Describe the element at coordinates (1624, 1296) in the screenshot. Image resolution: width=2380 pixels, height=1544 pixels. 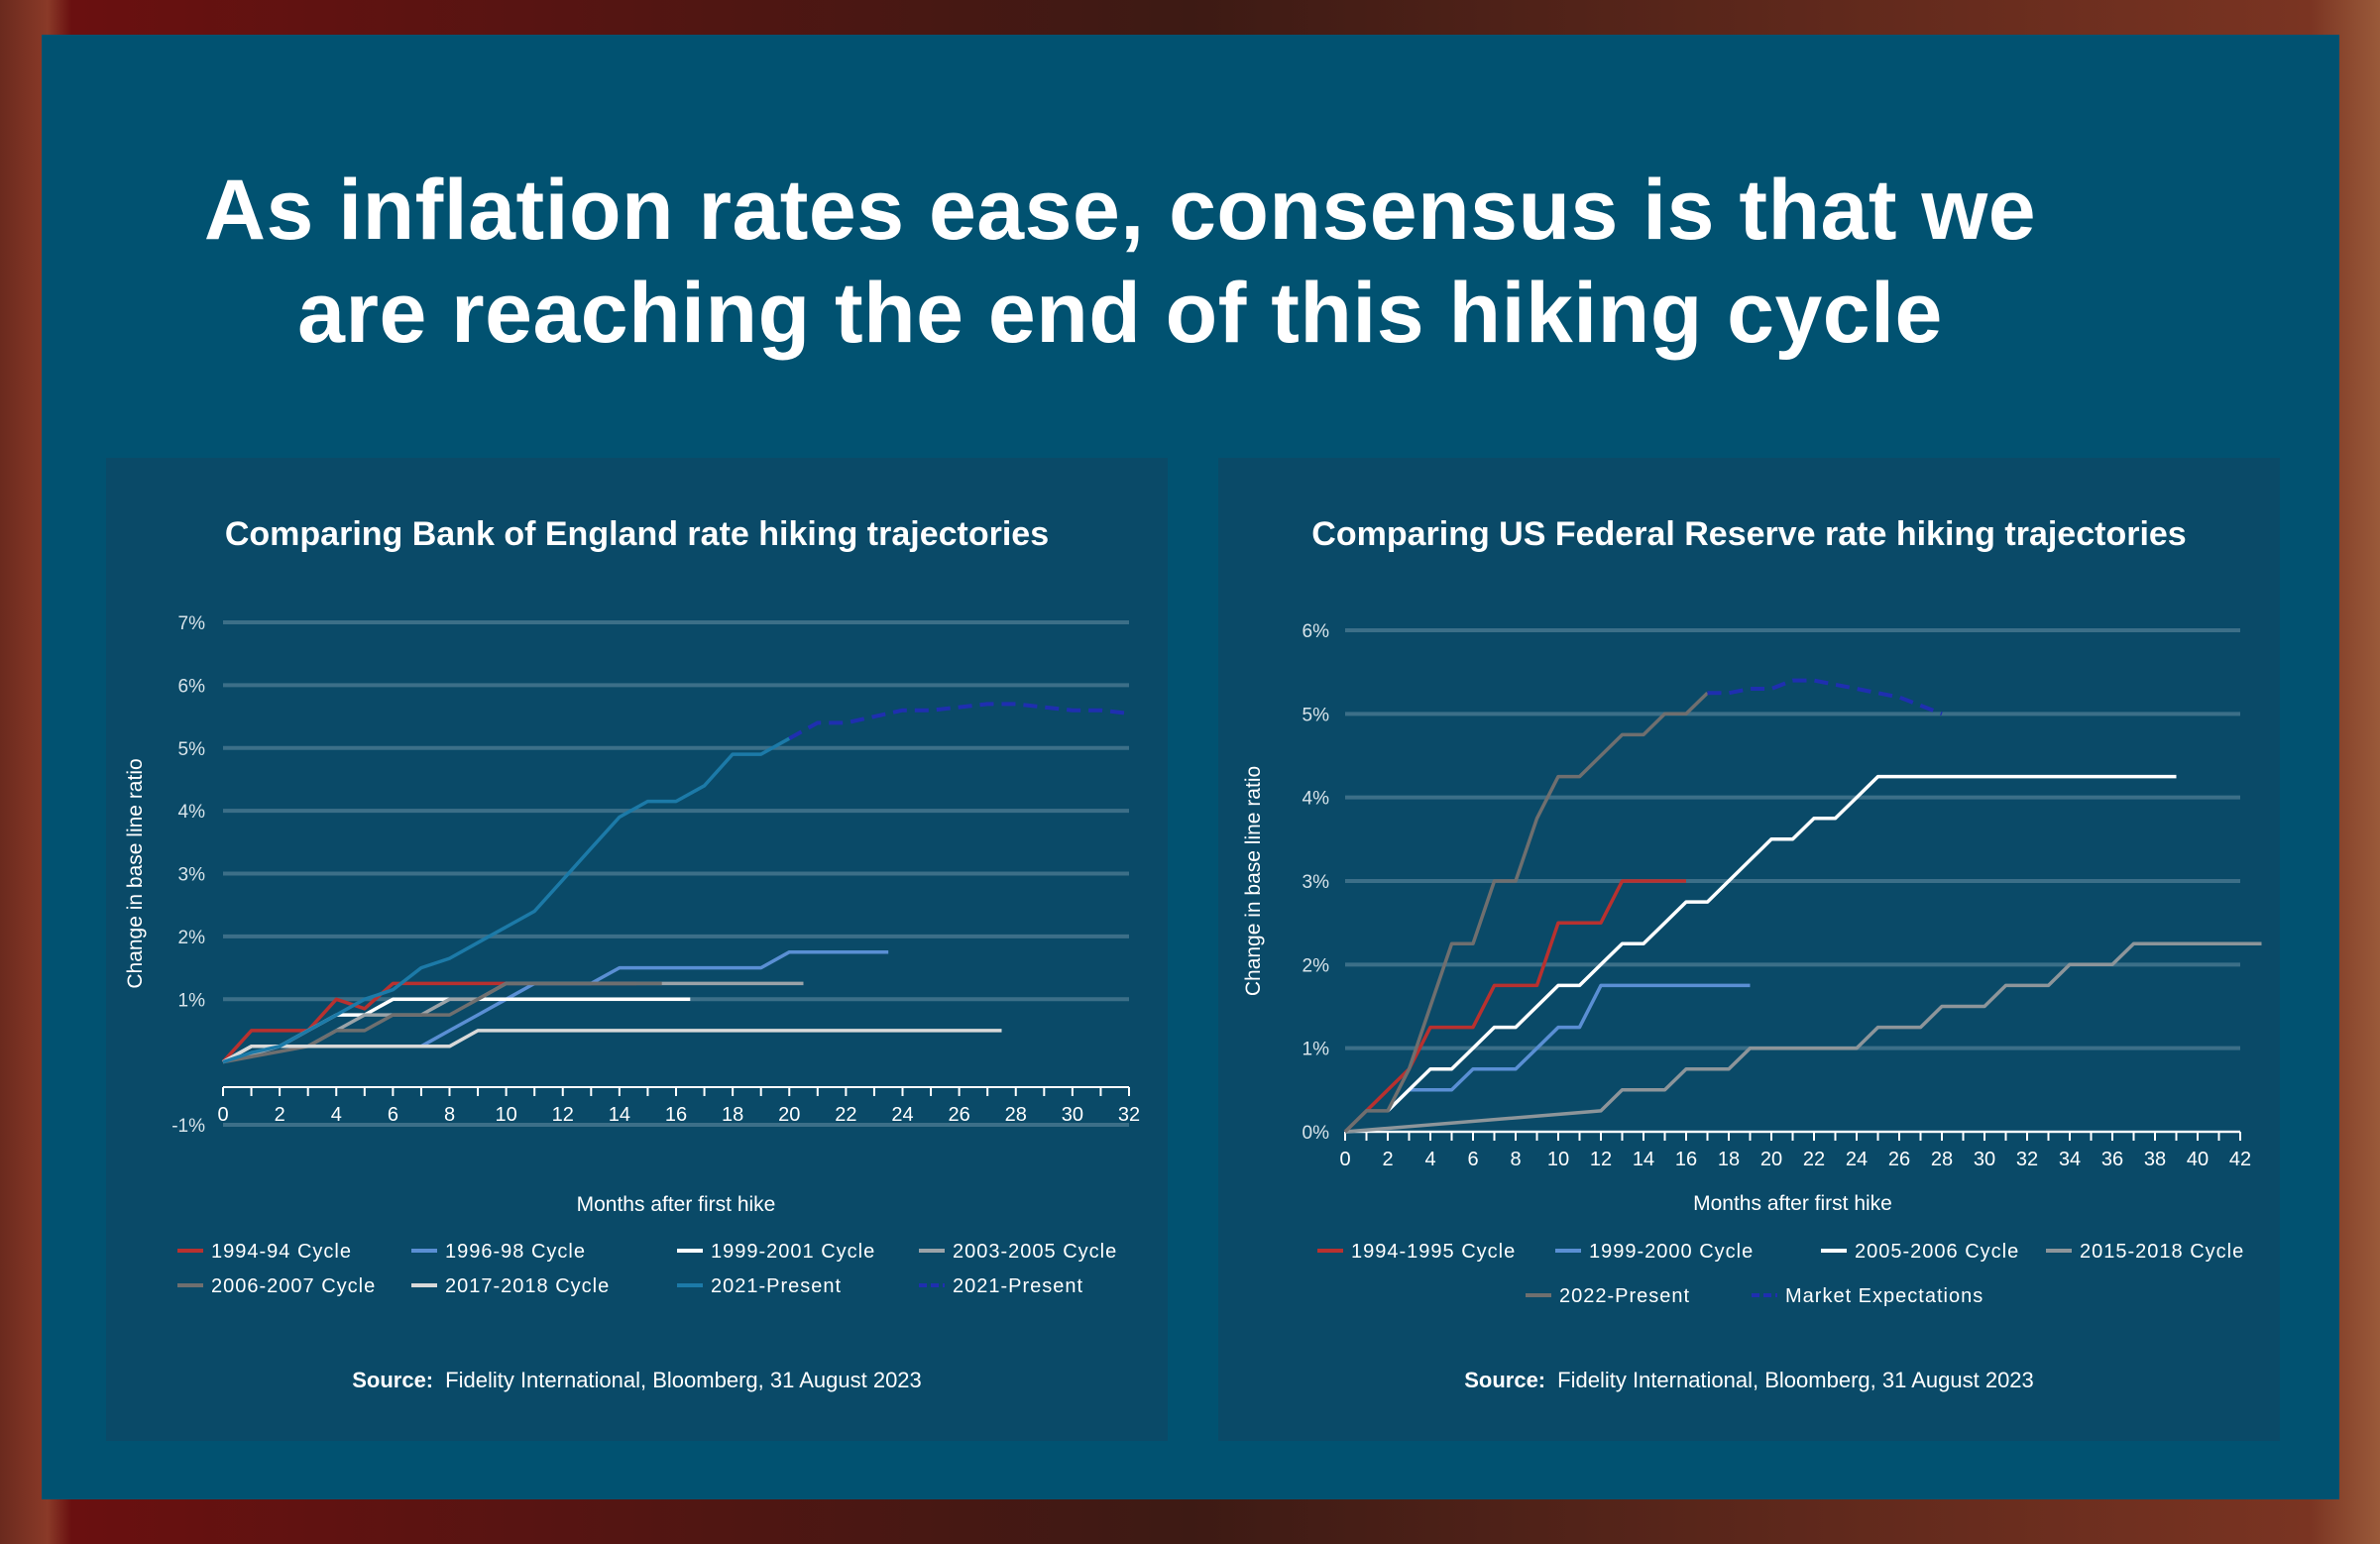
I see `legend-label: 2022-Present` at that location.